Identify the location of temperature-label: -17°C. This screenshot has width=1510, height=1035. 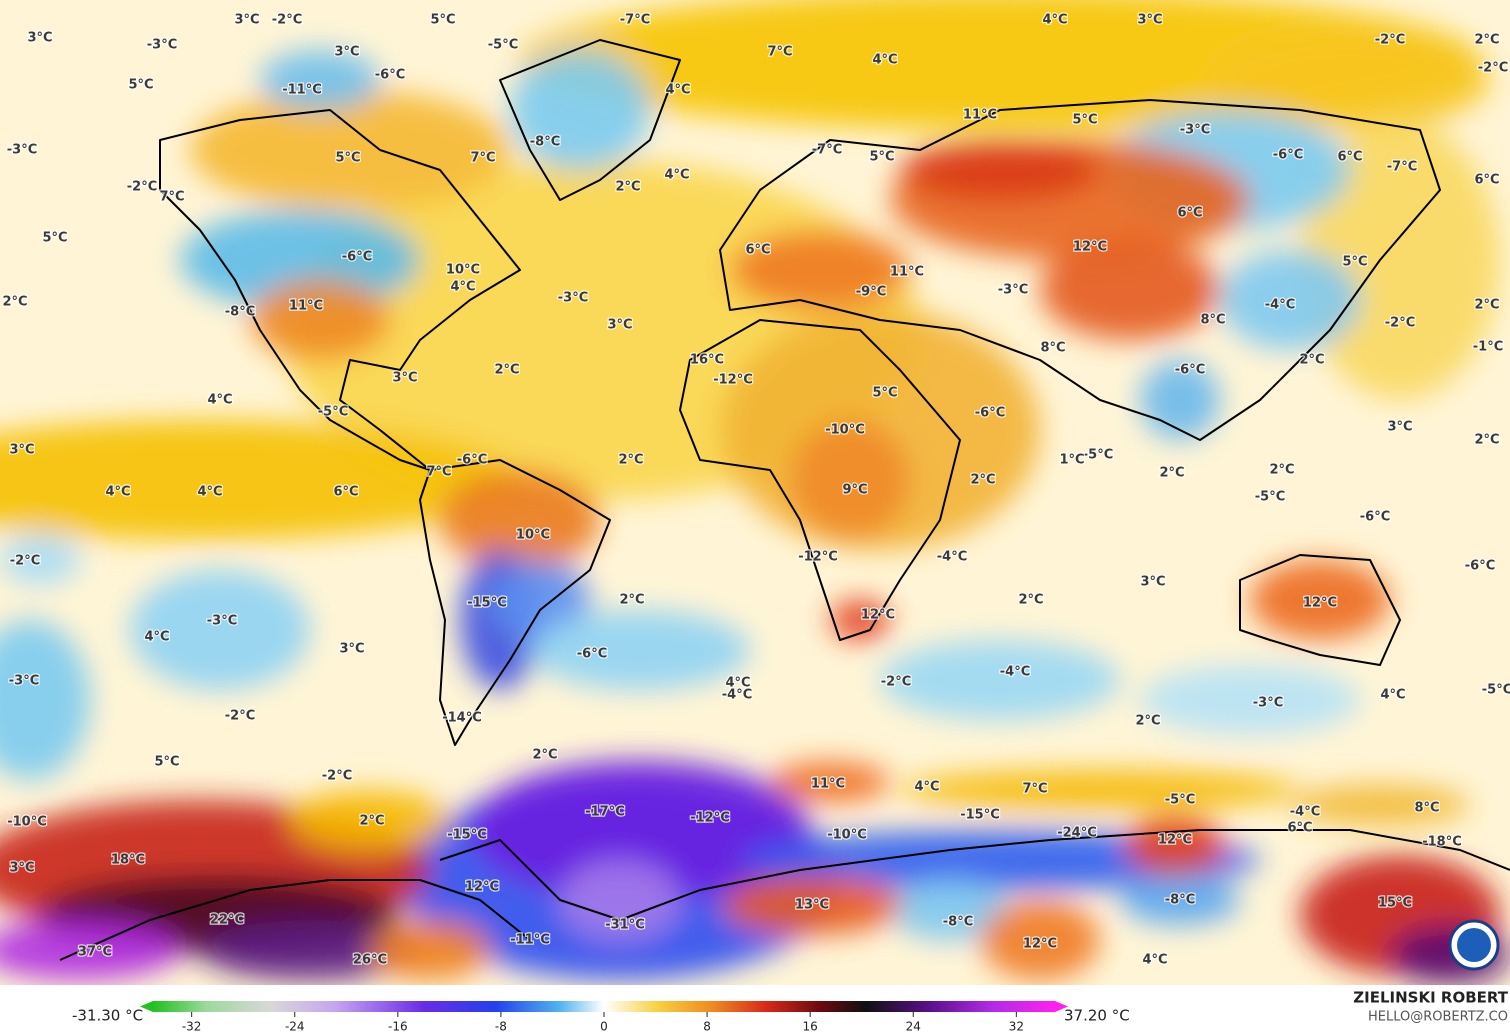
(605, 812).